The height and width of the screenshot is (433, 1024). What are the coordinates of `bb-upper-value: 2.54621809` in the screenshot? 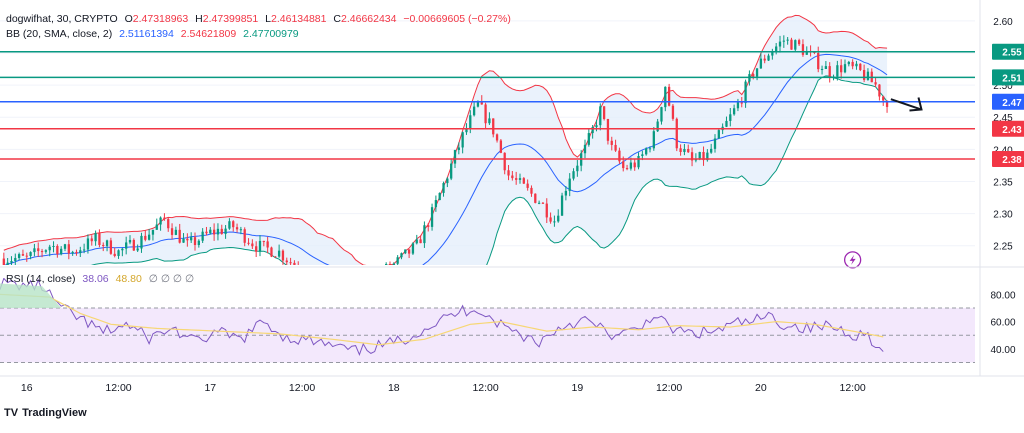 It's located at (208, 34).